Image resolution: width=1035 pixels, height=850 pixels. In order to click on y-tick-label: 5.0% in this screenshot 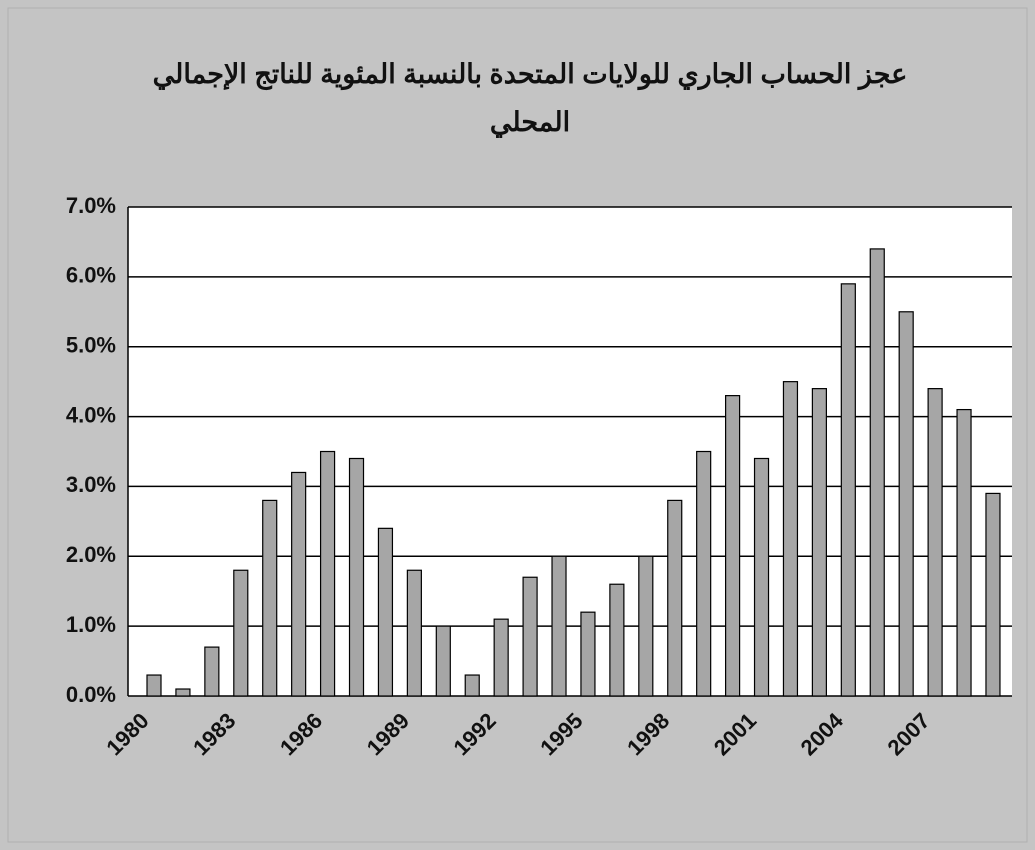, I will do `click(91, 345)`.